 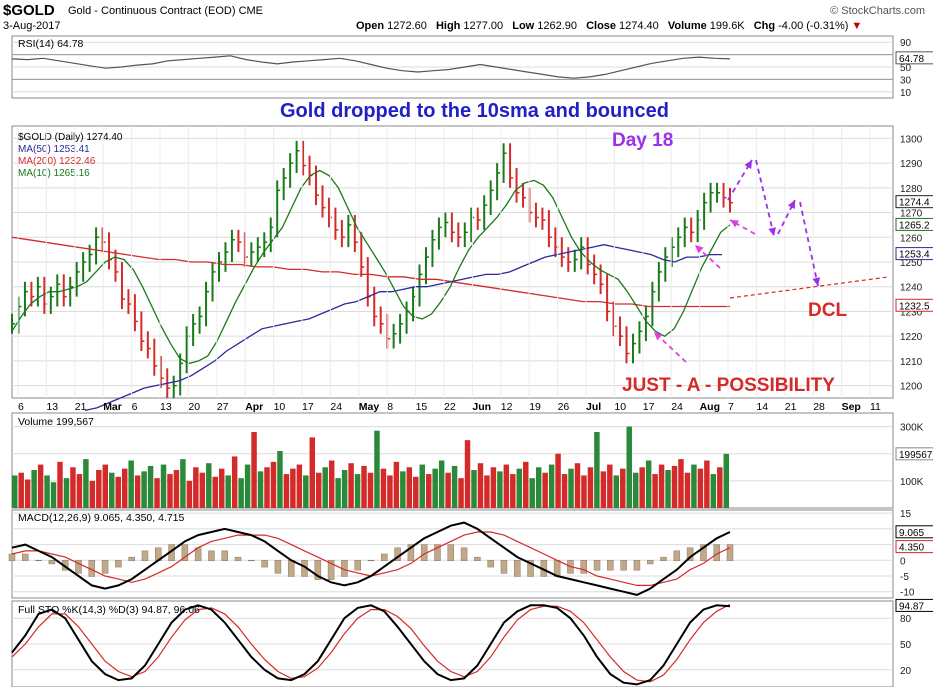 What do you see at coordinates (254, 407) in the screenshot?
I see `x-axis-label: Apr` at bounding box center [254, 407].